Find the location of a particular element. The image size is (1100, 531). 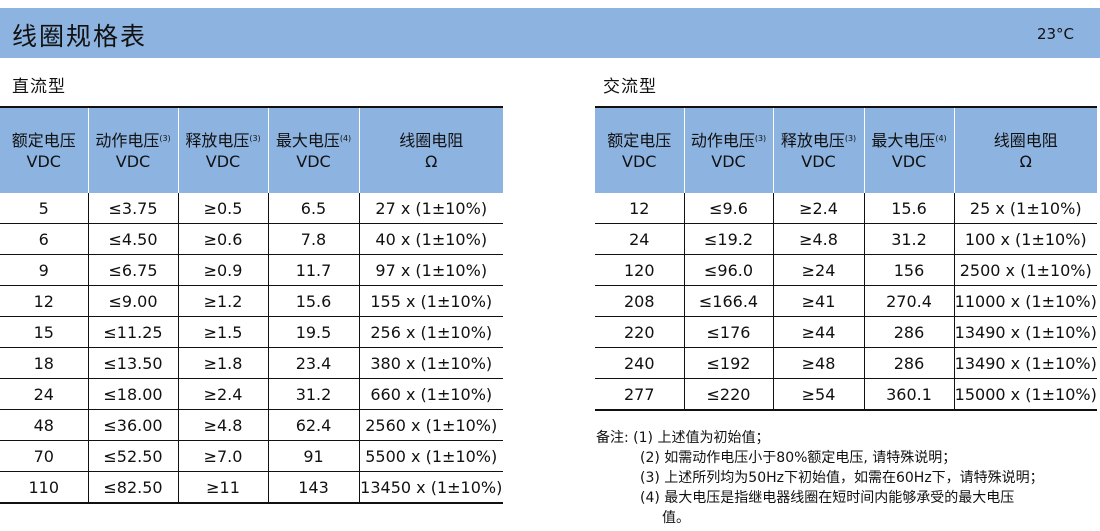

table-cell: ≥48 is located at coordinates (818, 363).